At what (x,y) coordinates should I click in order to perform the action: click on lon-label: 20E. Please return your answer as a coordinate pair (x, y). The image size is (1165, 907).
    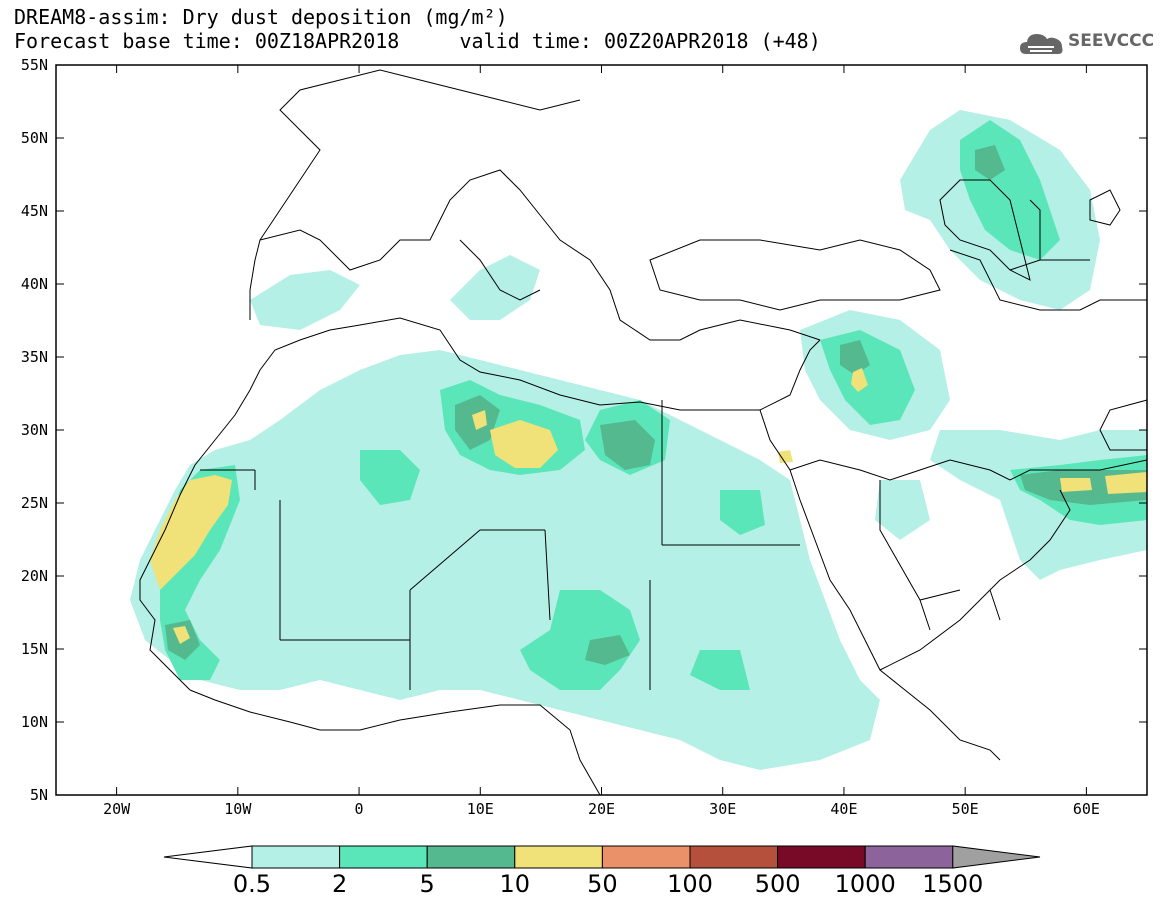
    Looking at the image, I should click on (601, 809).